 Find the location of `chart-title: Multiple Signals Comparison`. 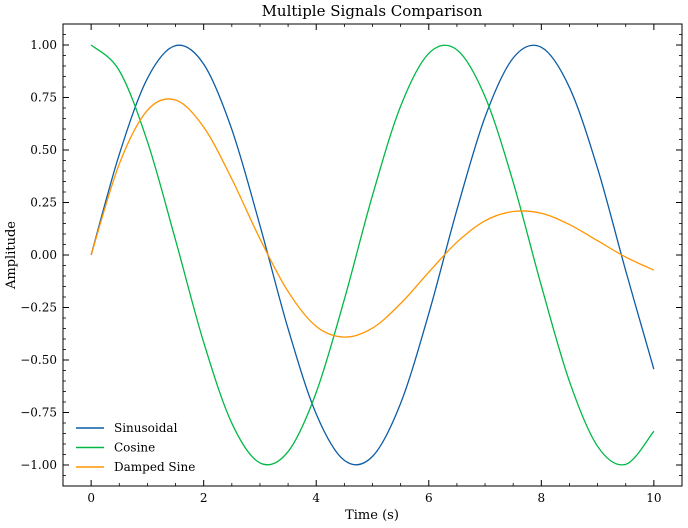

chart-title: Multiple Signals Comparison is located at coordinates (372, 11).